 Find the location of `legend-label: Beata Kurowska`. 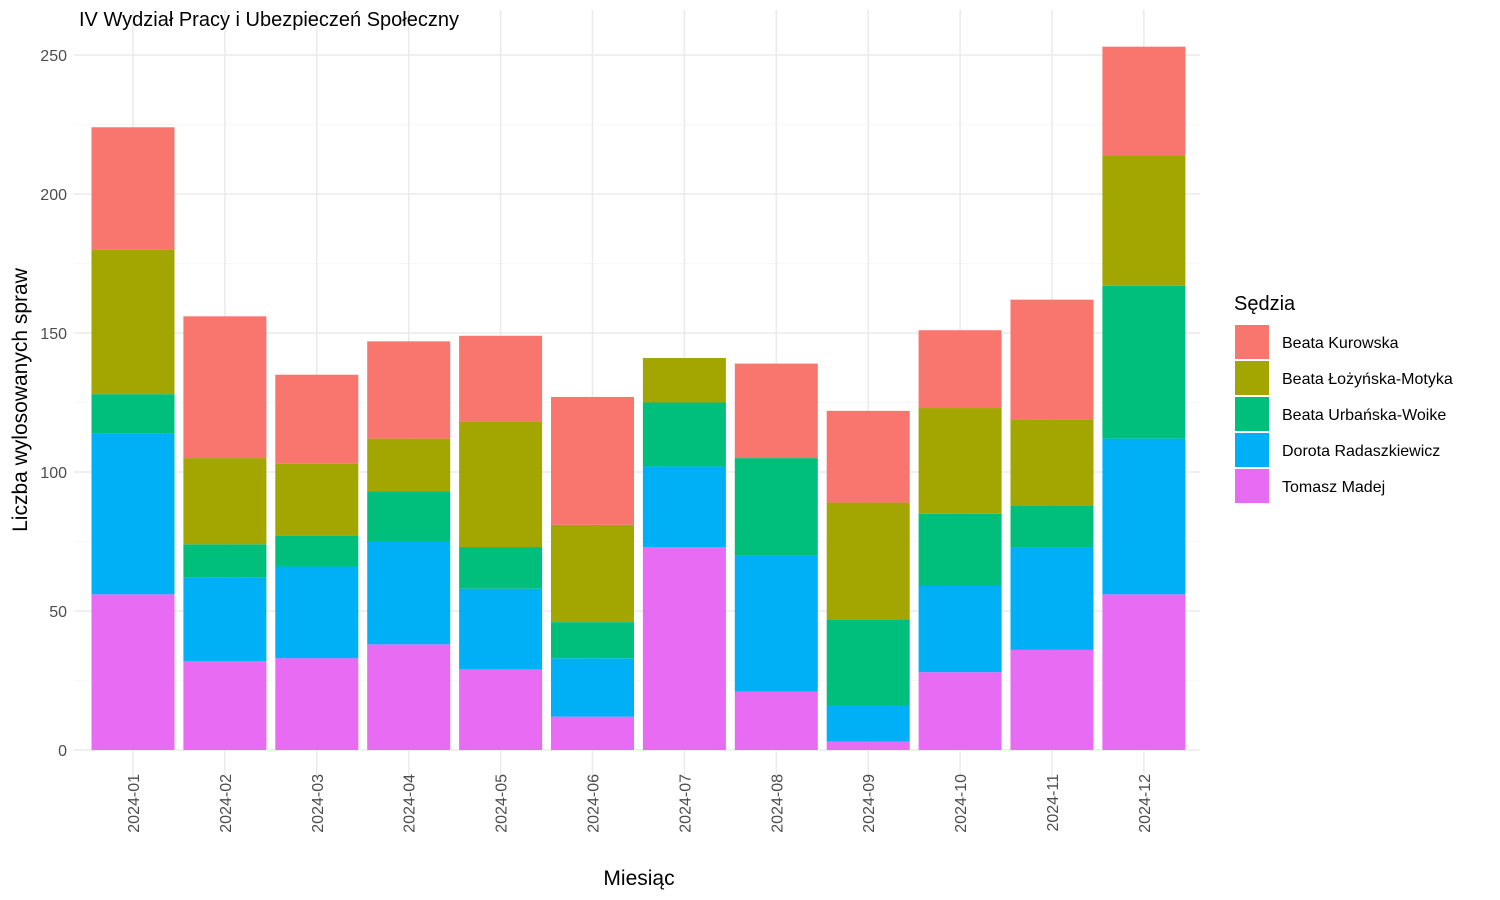

legend-label: Beata Kurowska is located at coordinates (1340, 343).